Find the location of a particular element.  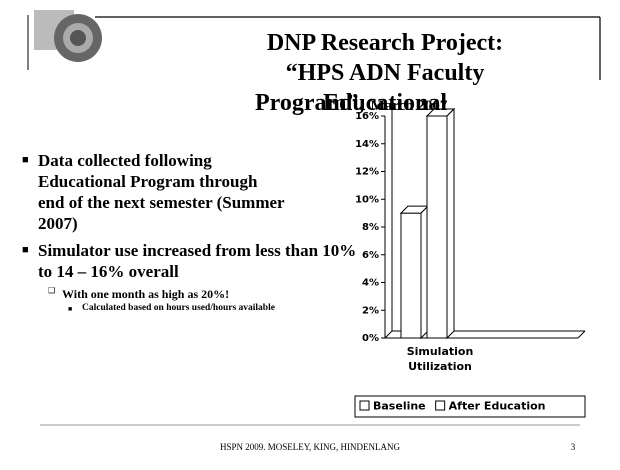

footer: HSPN 2009. MOSELEY, KING, HINDENLANG is located at coordinates (310, 447).